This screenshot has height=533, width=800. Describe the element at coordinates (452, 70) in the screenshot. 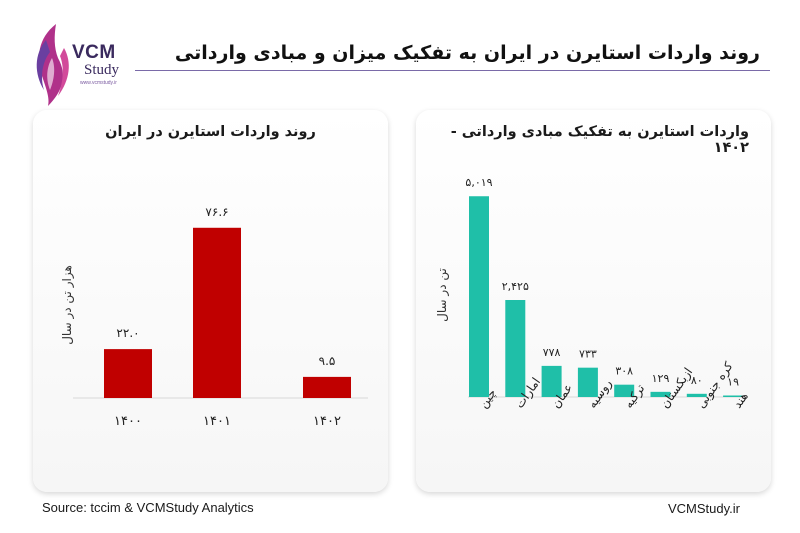

I see `title-divider` at that location.